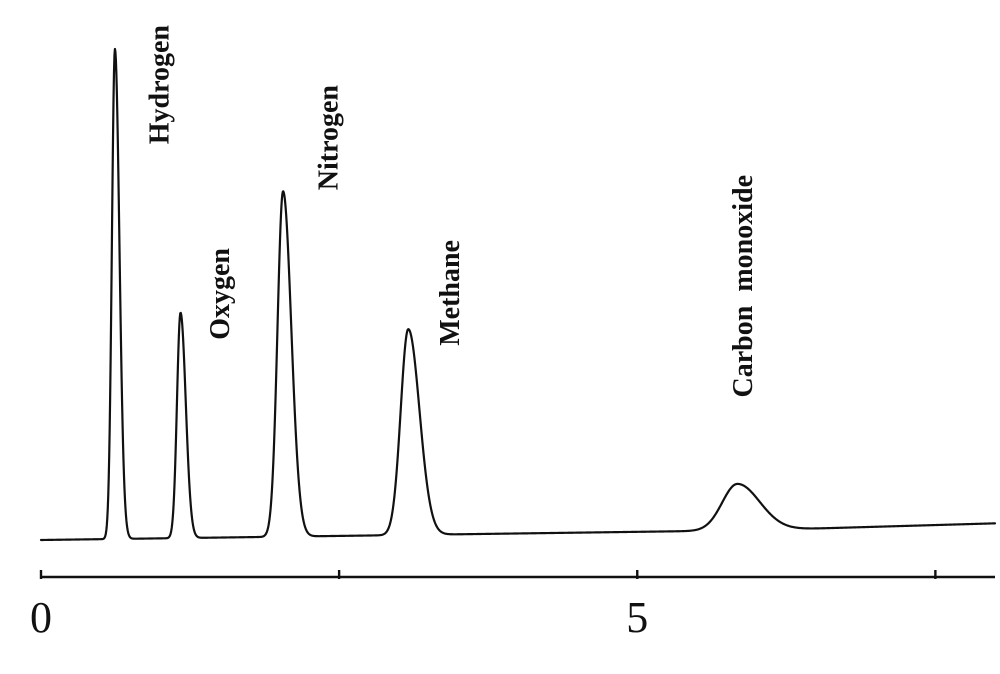 This screenshot has width=1000, height=674. Describe the element at coordinates (220, 294) in the screenshot. I see `peak-label-oxygen: Oxygen` at that location.